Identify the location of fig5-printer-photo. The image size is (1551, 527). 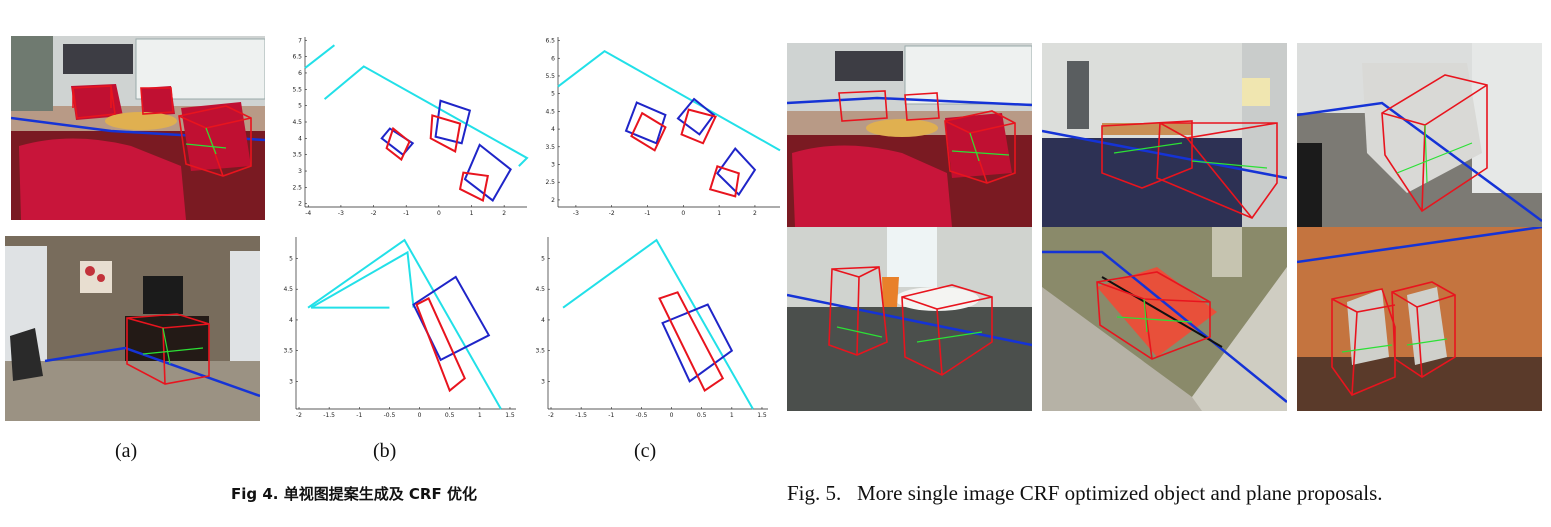
(1419, 135).